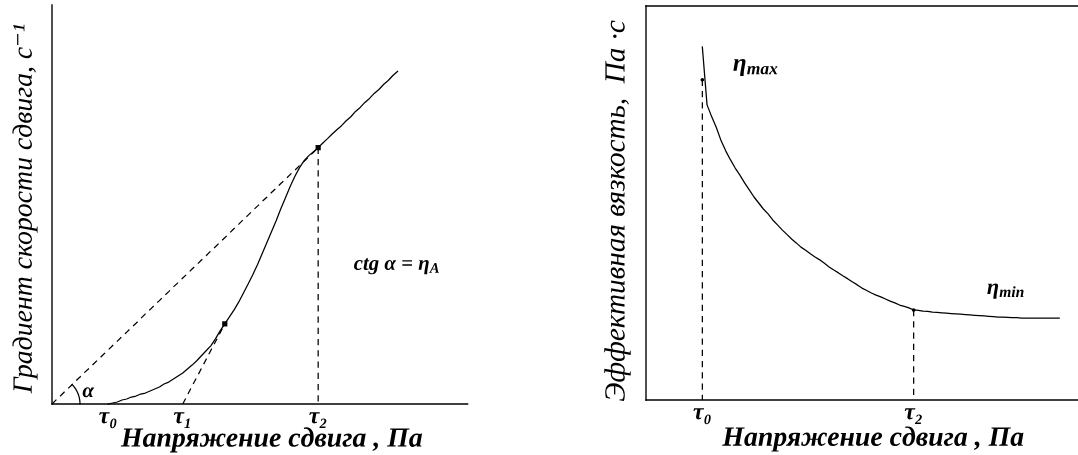 This screenshot has height=455, width=1078. Describe the element at coordinates (617, 211) in the screenshot. I see `y-axis-title: Эффективная вязкость, Па ·с` at that location.